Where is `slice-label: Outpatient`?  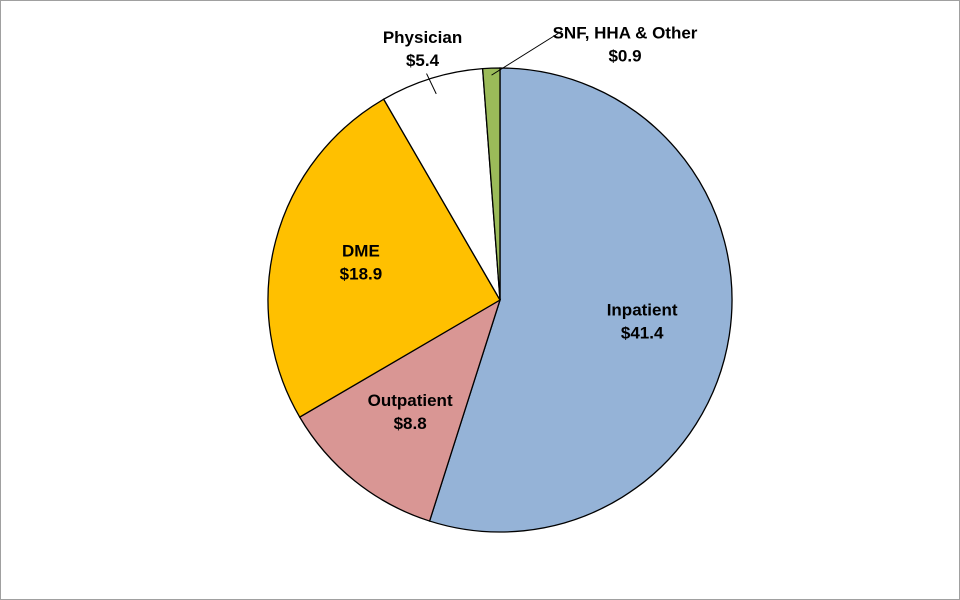
slice-label: Outpatient is located at coordinates (410, 400).